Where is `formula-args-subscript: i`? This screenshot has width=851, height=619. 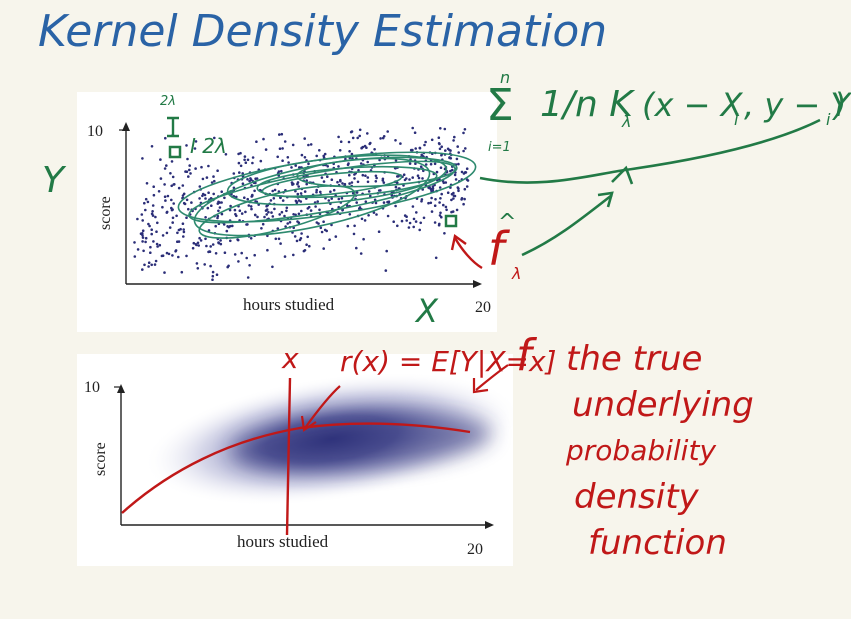 formula-args-subscript: i is located at coordinates (736, 119).